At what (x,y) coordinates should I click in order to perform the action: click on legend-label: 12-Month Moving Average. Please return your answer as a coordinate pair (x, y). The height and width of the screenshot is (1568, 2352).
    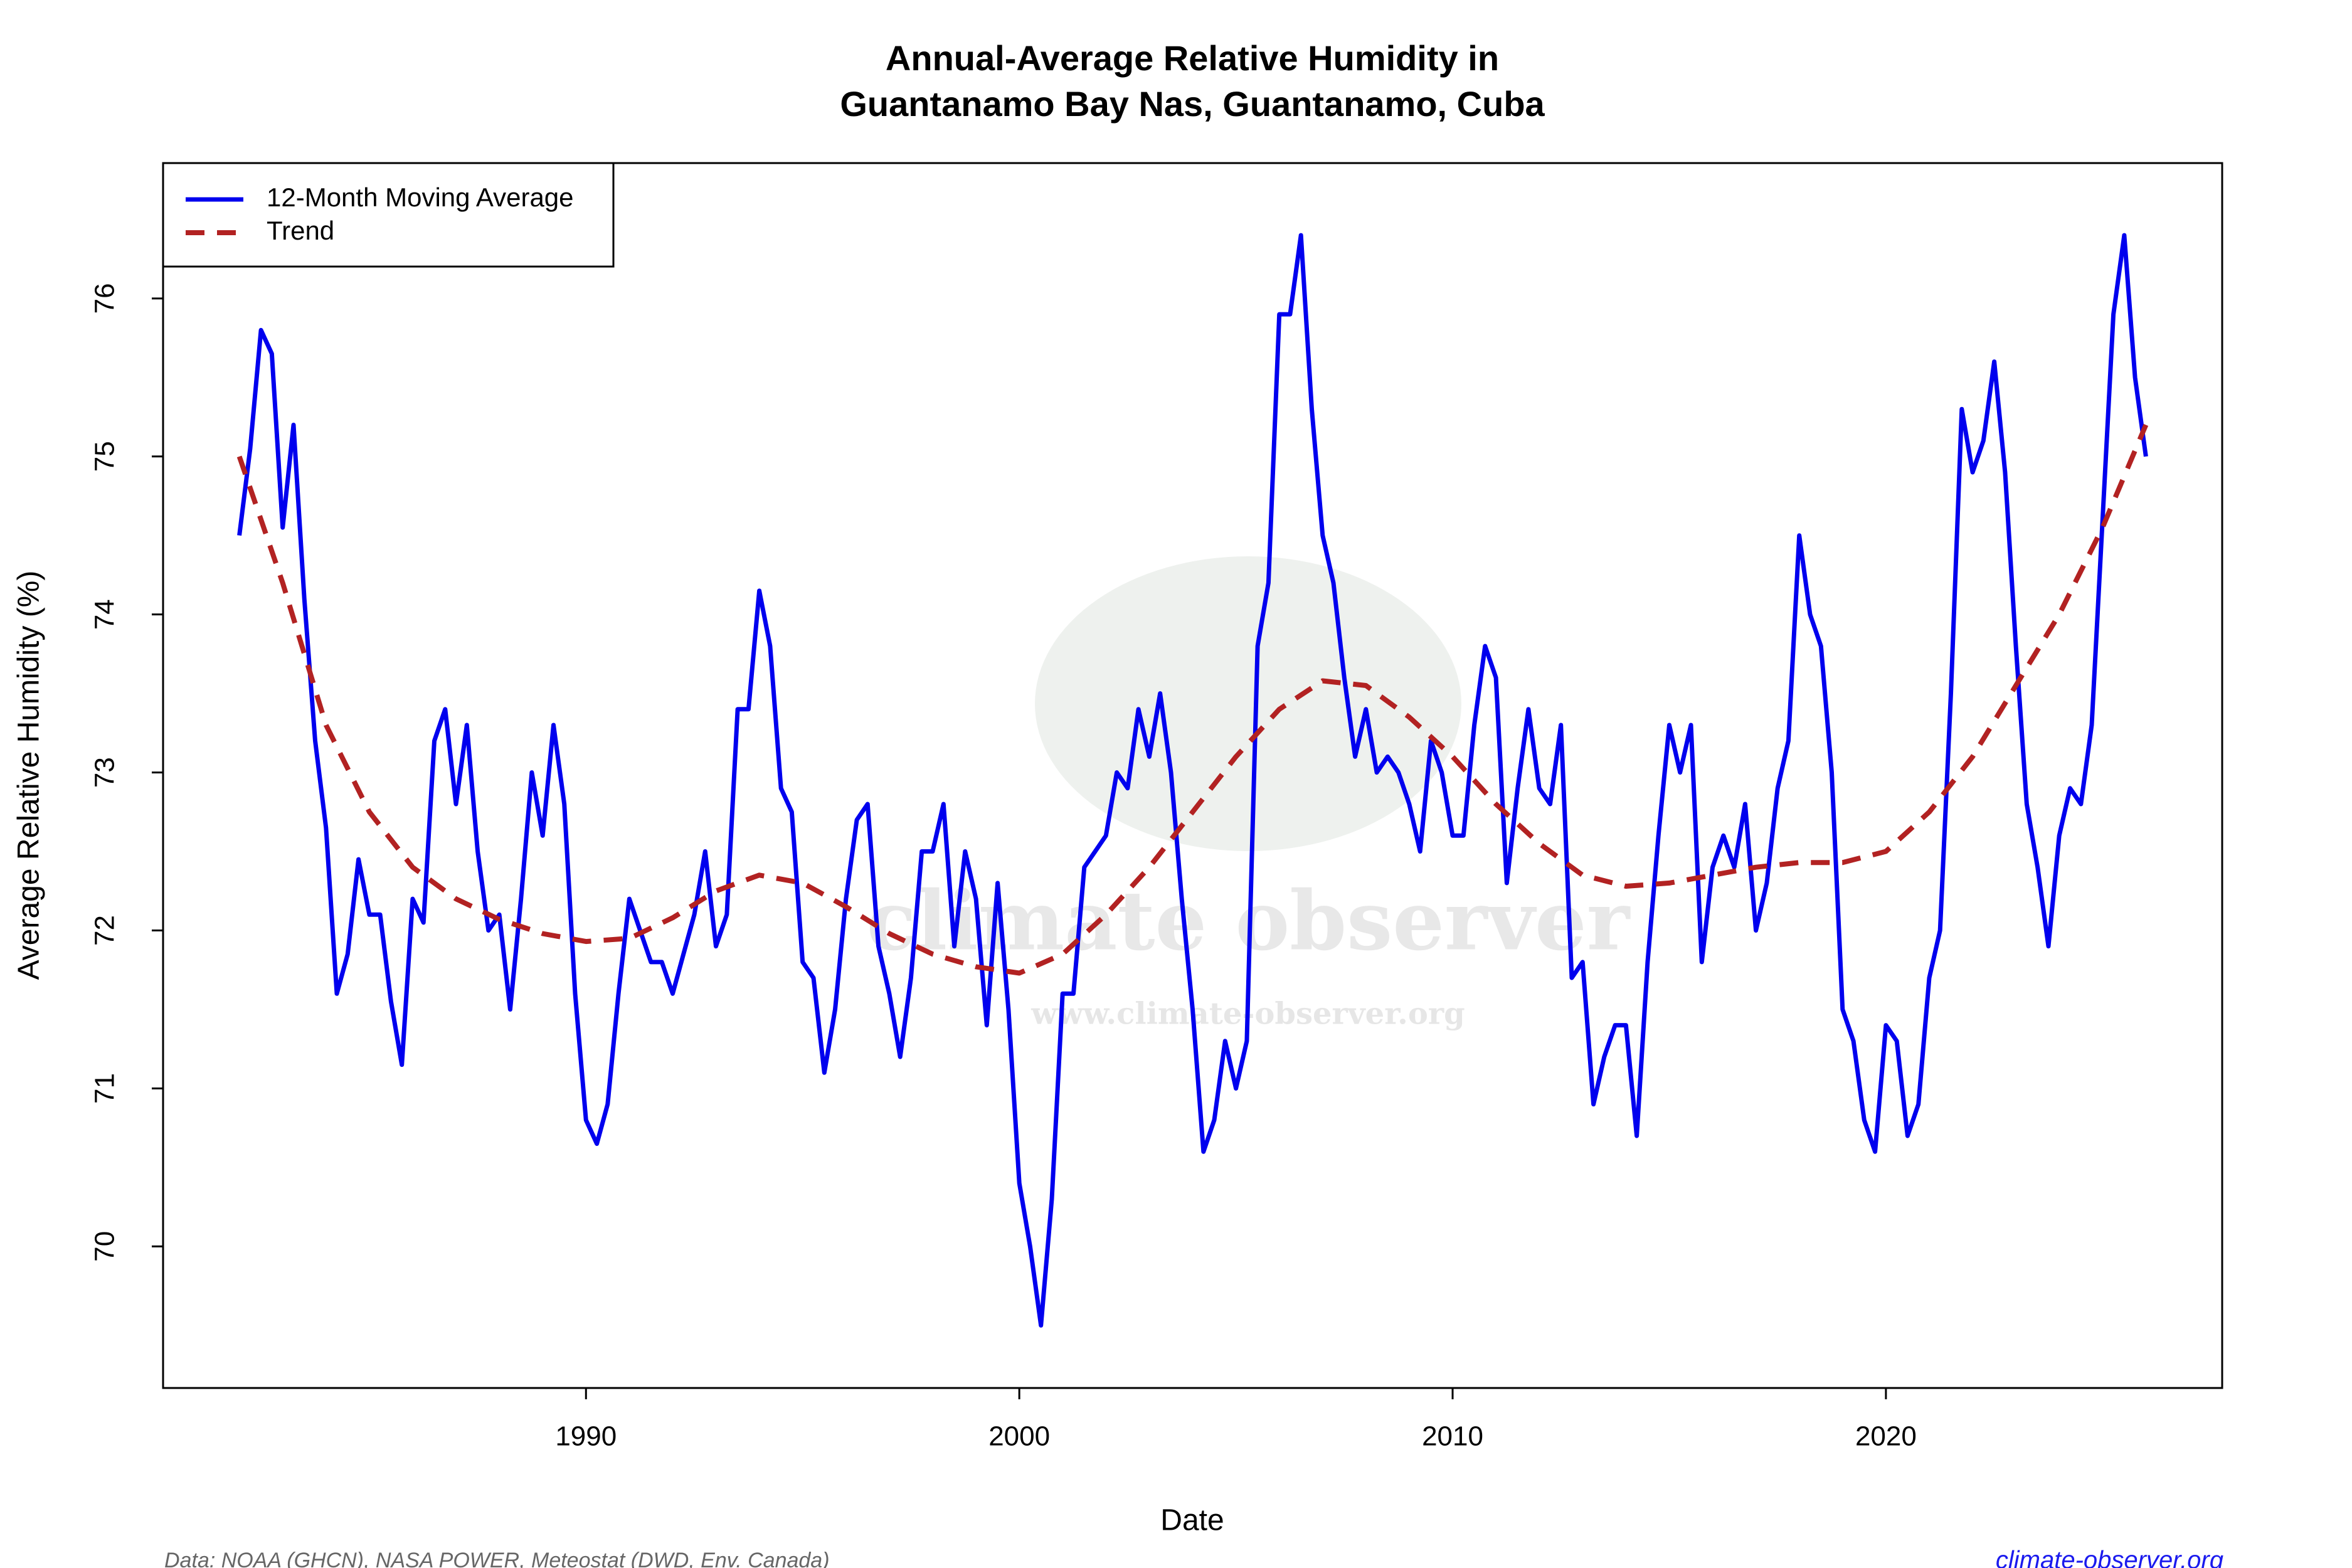
    Looking at the image, I should click on (420, 197).